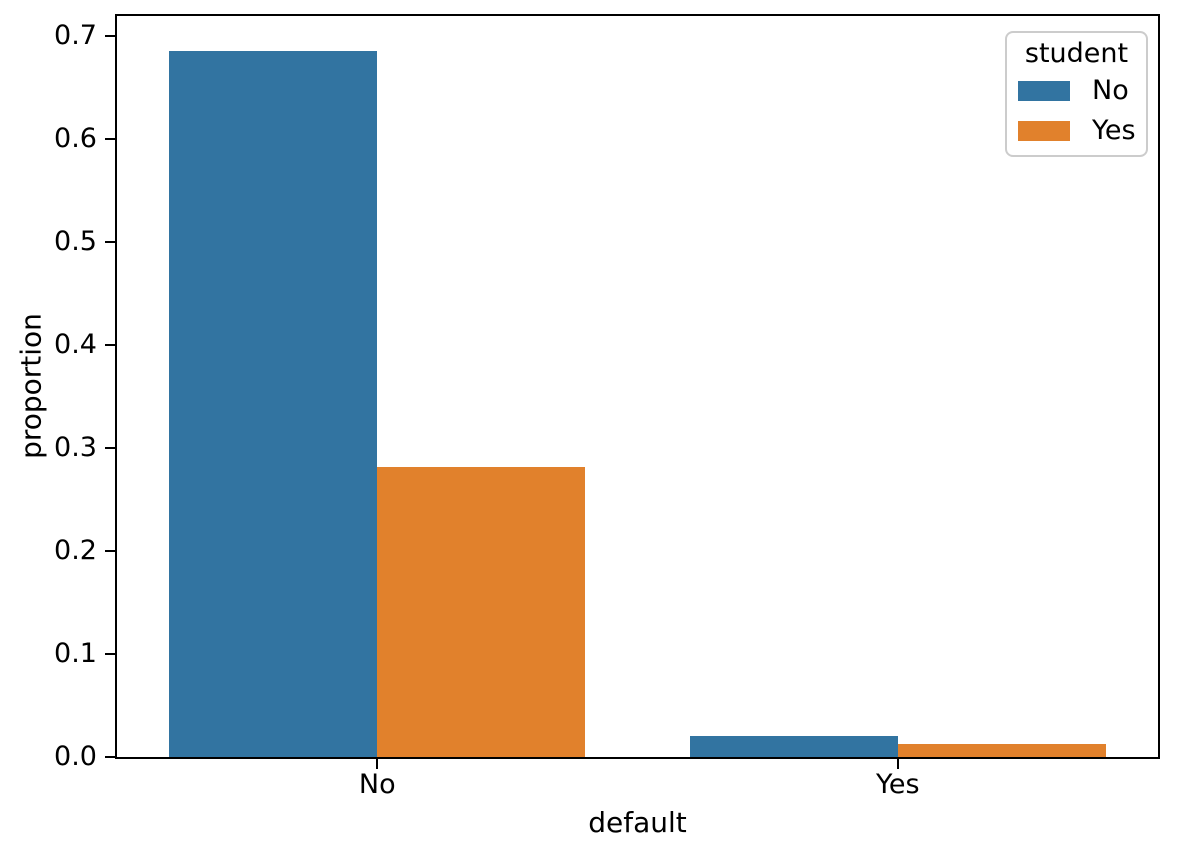  Describe the element at coordinates (793, 746) in the screenshot. I see `bar-default-yes-student-no` at that location.